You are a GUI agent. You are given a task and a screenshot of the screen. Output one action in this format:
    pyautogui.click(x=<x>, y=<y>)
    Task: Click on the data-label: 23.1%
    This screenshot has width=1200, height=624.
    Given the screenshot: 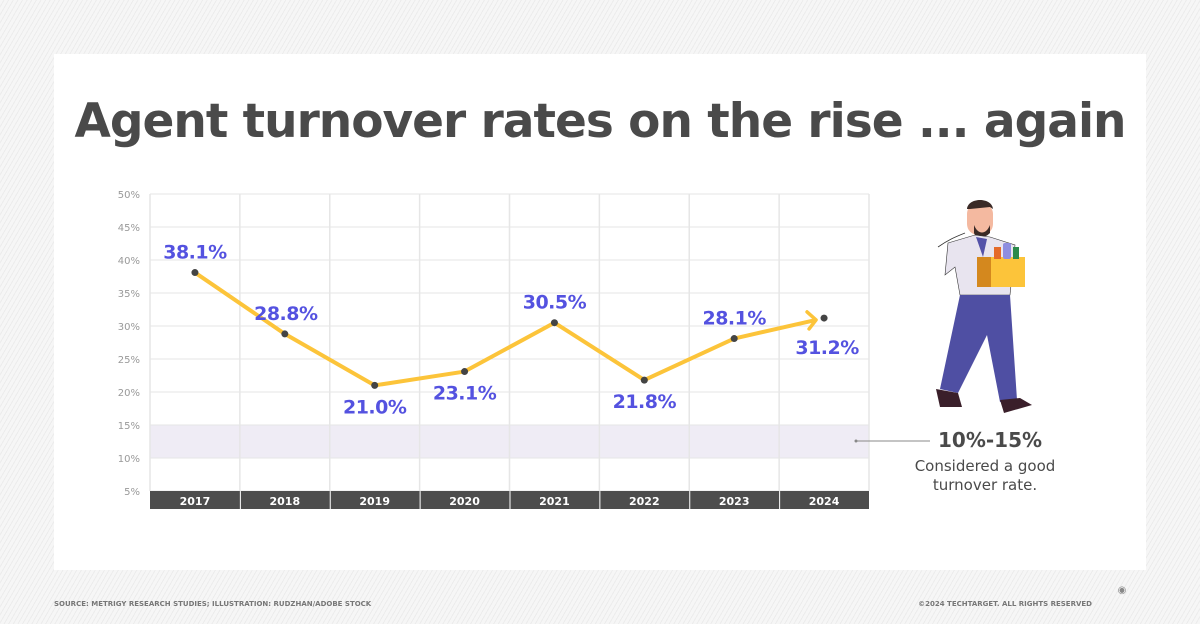 What is the action you would take?
    pyautogui.click(x=465, y=394)
    